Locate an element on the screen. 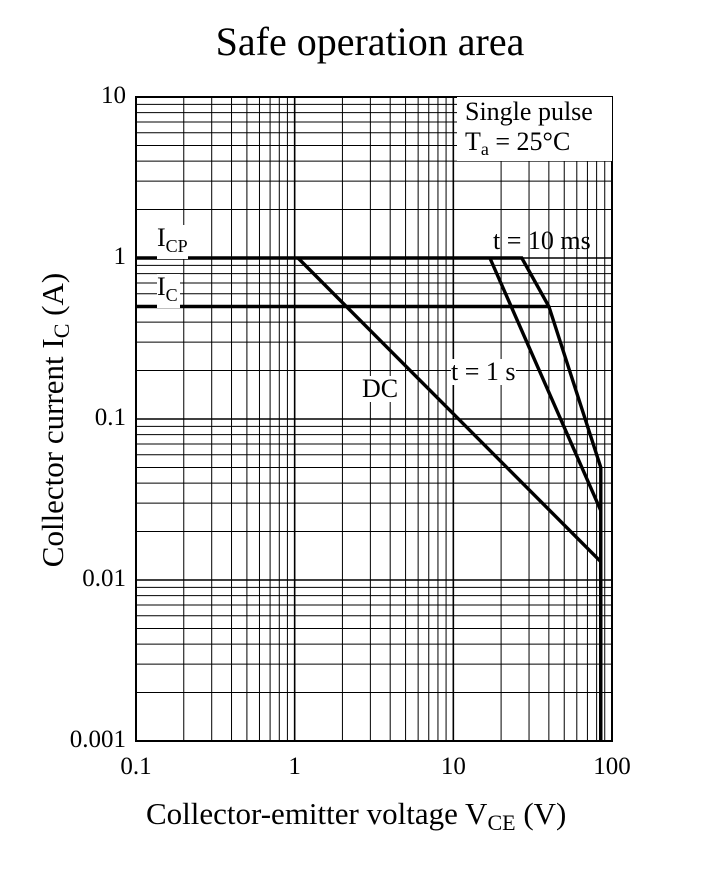 Image resolution: width=704 pixels, height=869 pixels. label-t-1s: t = 1 s is located at coordinates (483, 371).